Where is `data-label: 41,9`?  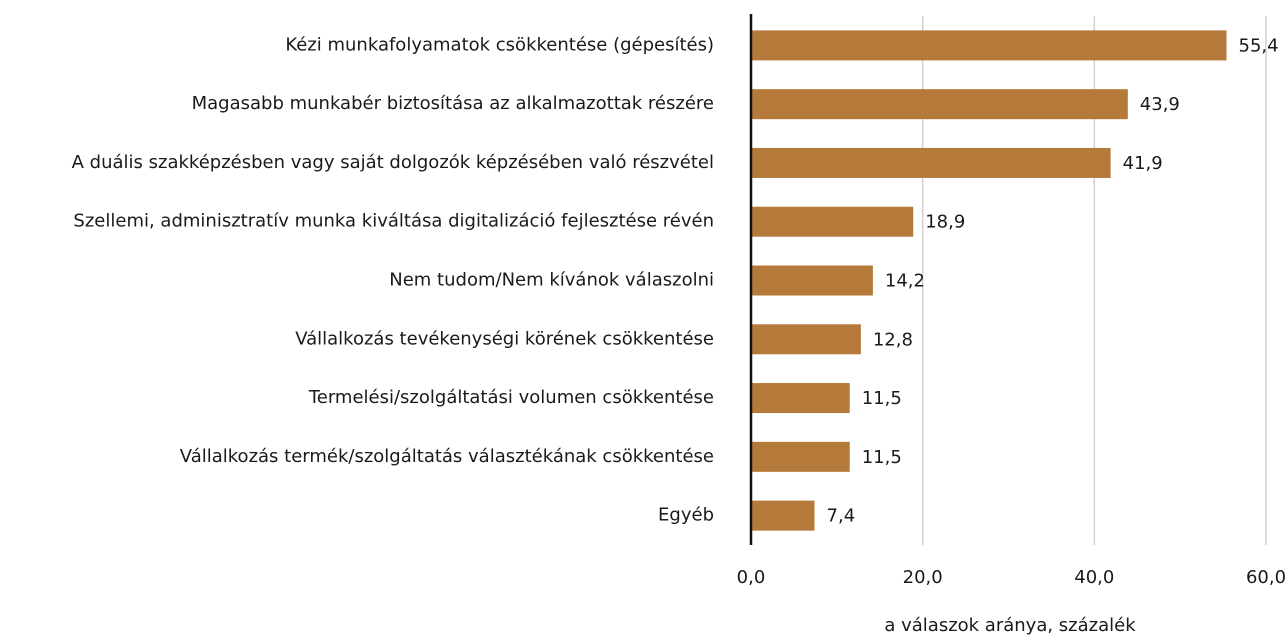 data-label: 41,9 is located at coordinates (1143, 163).